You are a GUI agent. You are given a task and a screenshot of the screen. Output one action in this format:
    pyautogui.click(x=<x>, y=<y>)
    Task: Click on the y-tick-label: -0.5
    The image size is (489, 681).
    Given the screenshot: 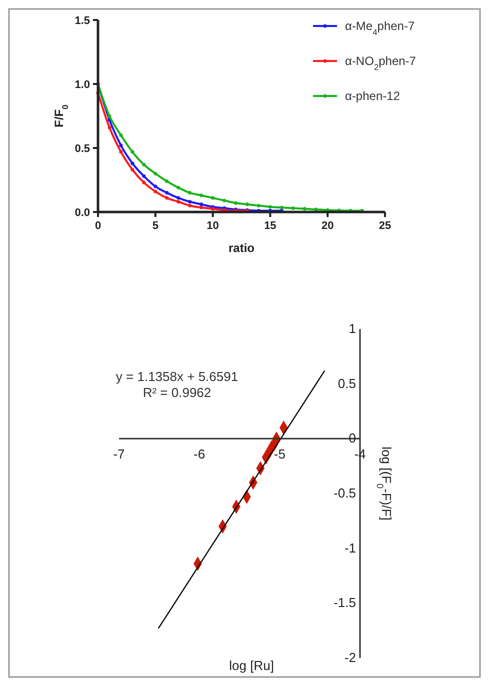 What is the action you would take?
    pyautogui.click(x=345, y=493)
    